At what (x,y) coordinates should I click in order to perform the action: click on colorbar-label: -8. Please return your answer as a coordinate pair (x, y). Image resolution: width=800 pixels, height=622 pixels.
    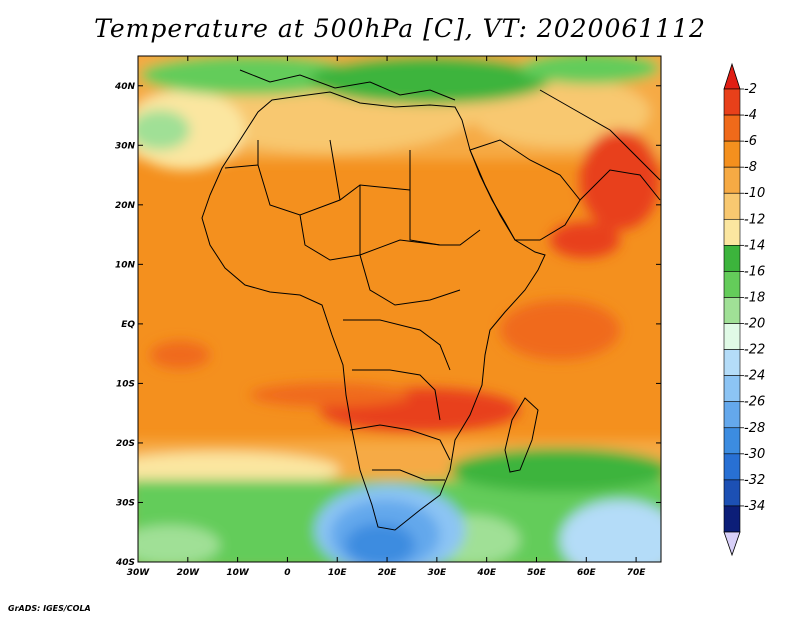
    Looking at the image, I should click on (750, 167).